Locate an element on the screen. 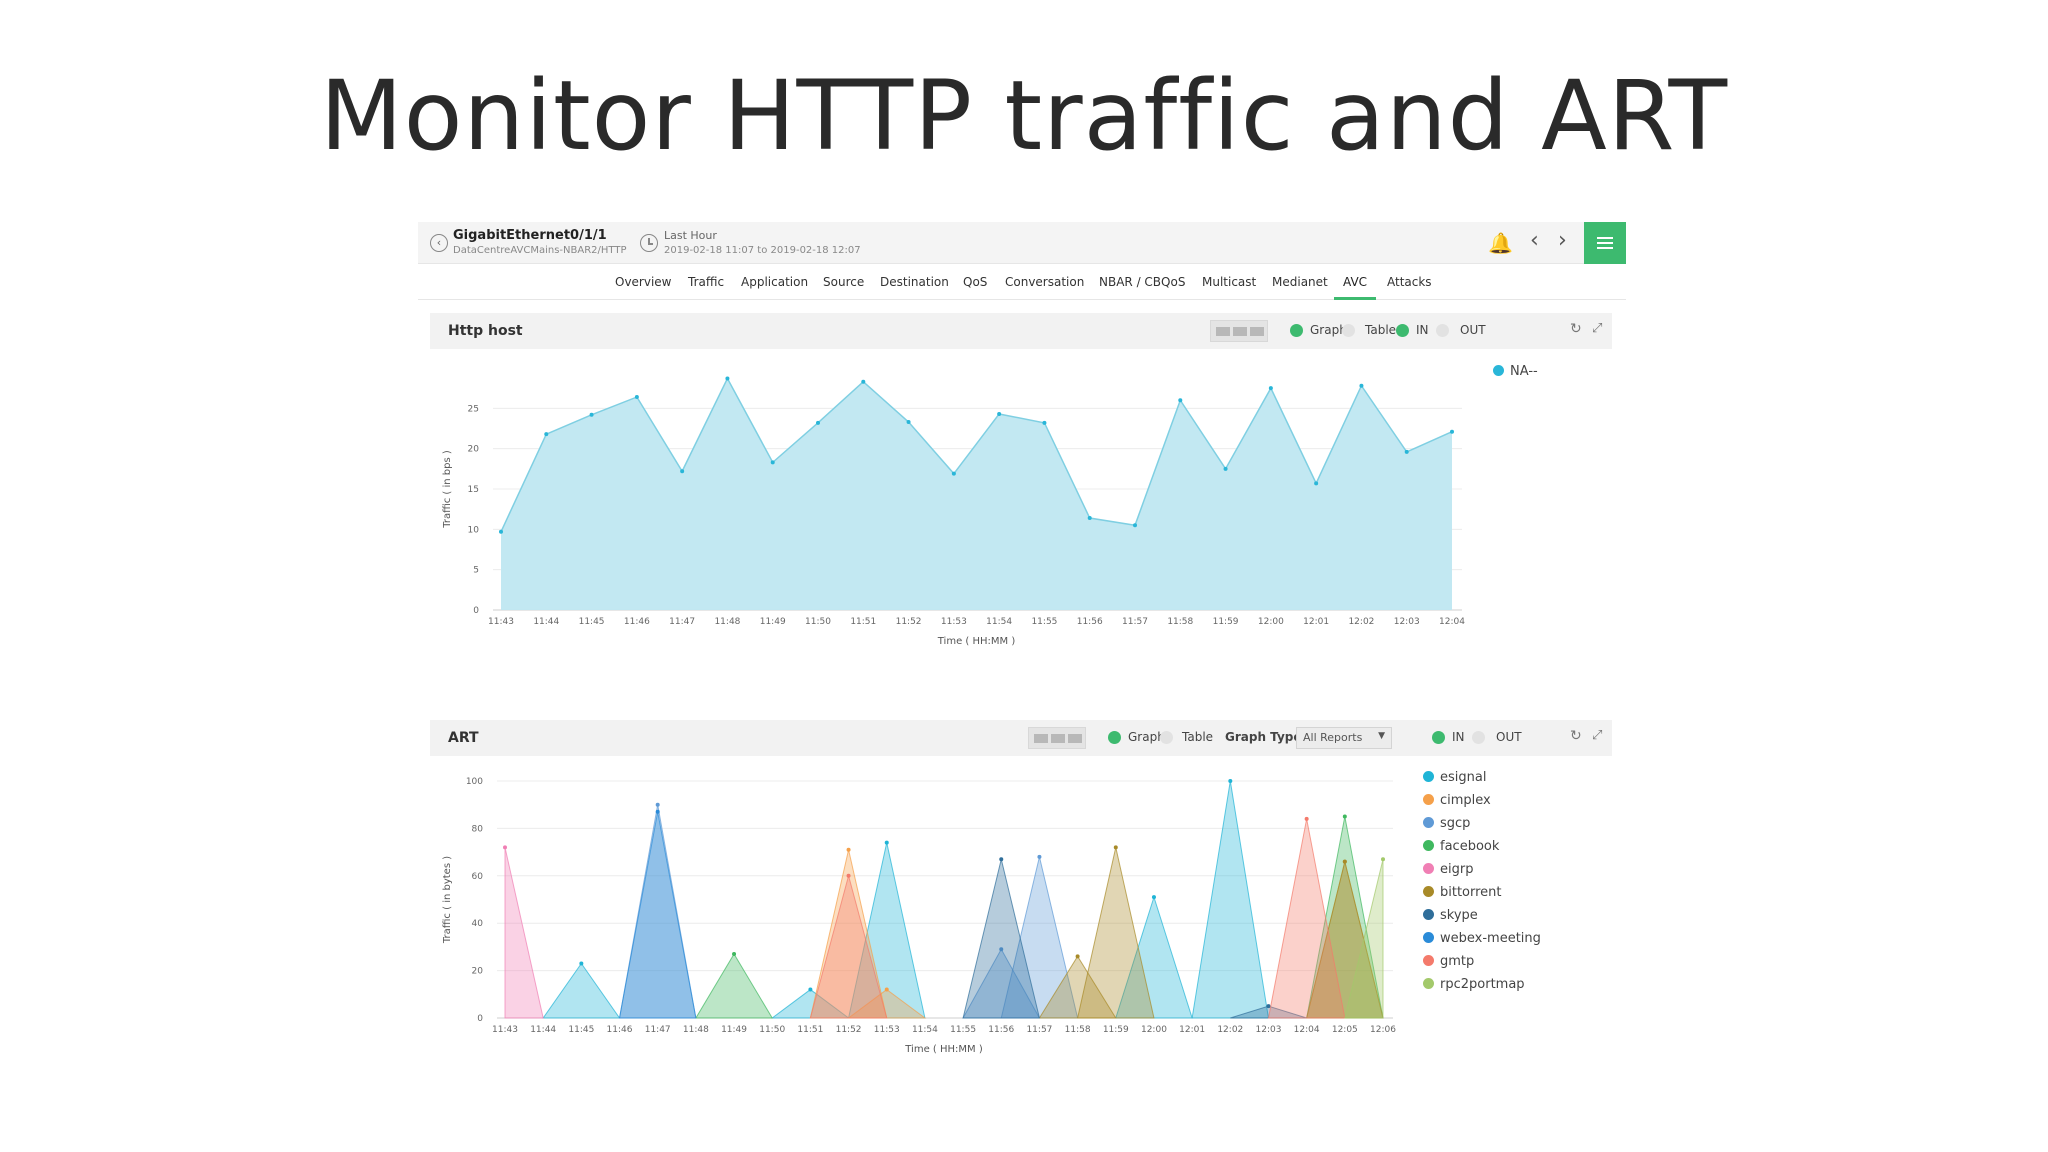 The image size is (2048, 1152). menu-button is located at coordinates (1605, 243).